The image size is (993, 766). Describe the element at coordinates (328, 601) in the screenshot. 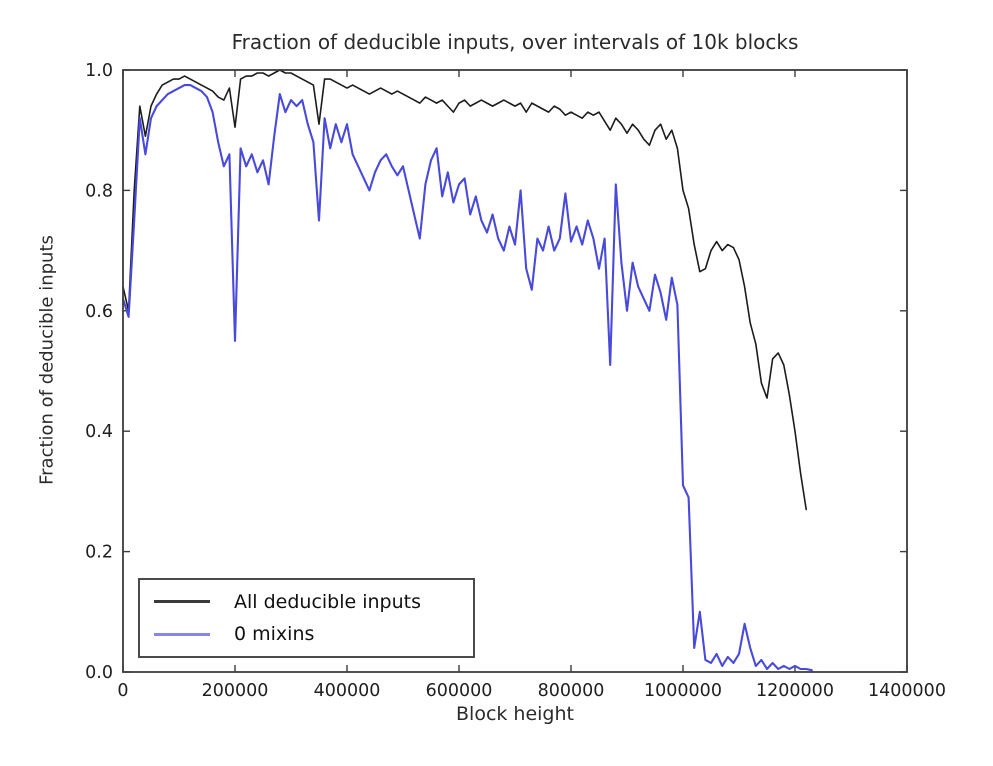

I see `legend-label: All deducible inputs` at that location.